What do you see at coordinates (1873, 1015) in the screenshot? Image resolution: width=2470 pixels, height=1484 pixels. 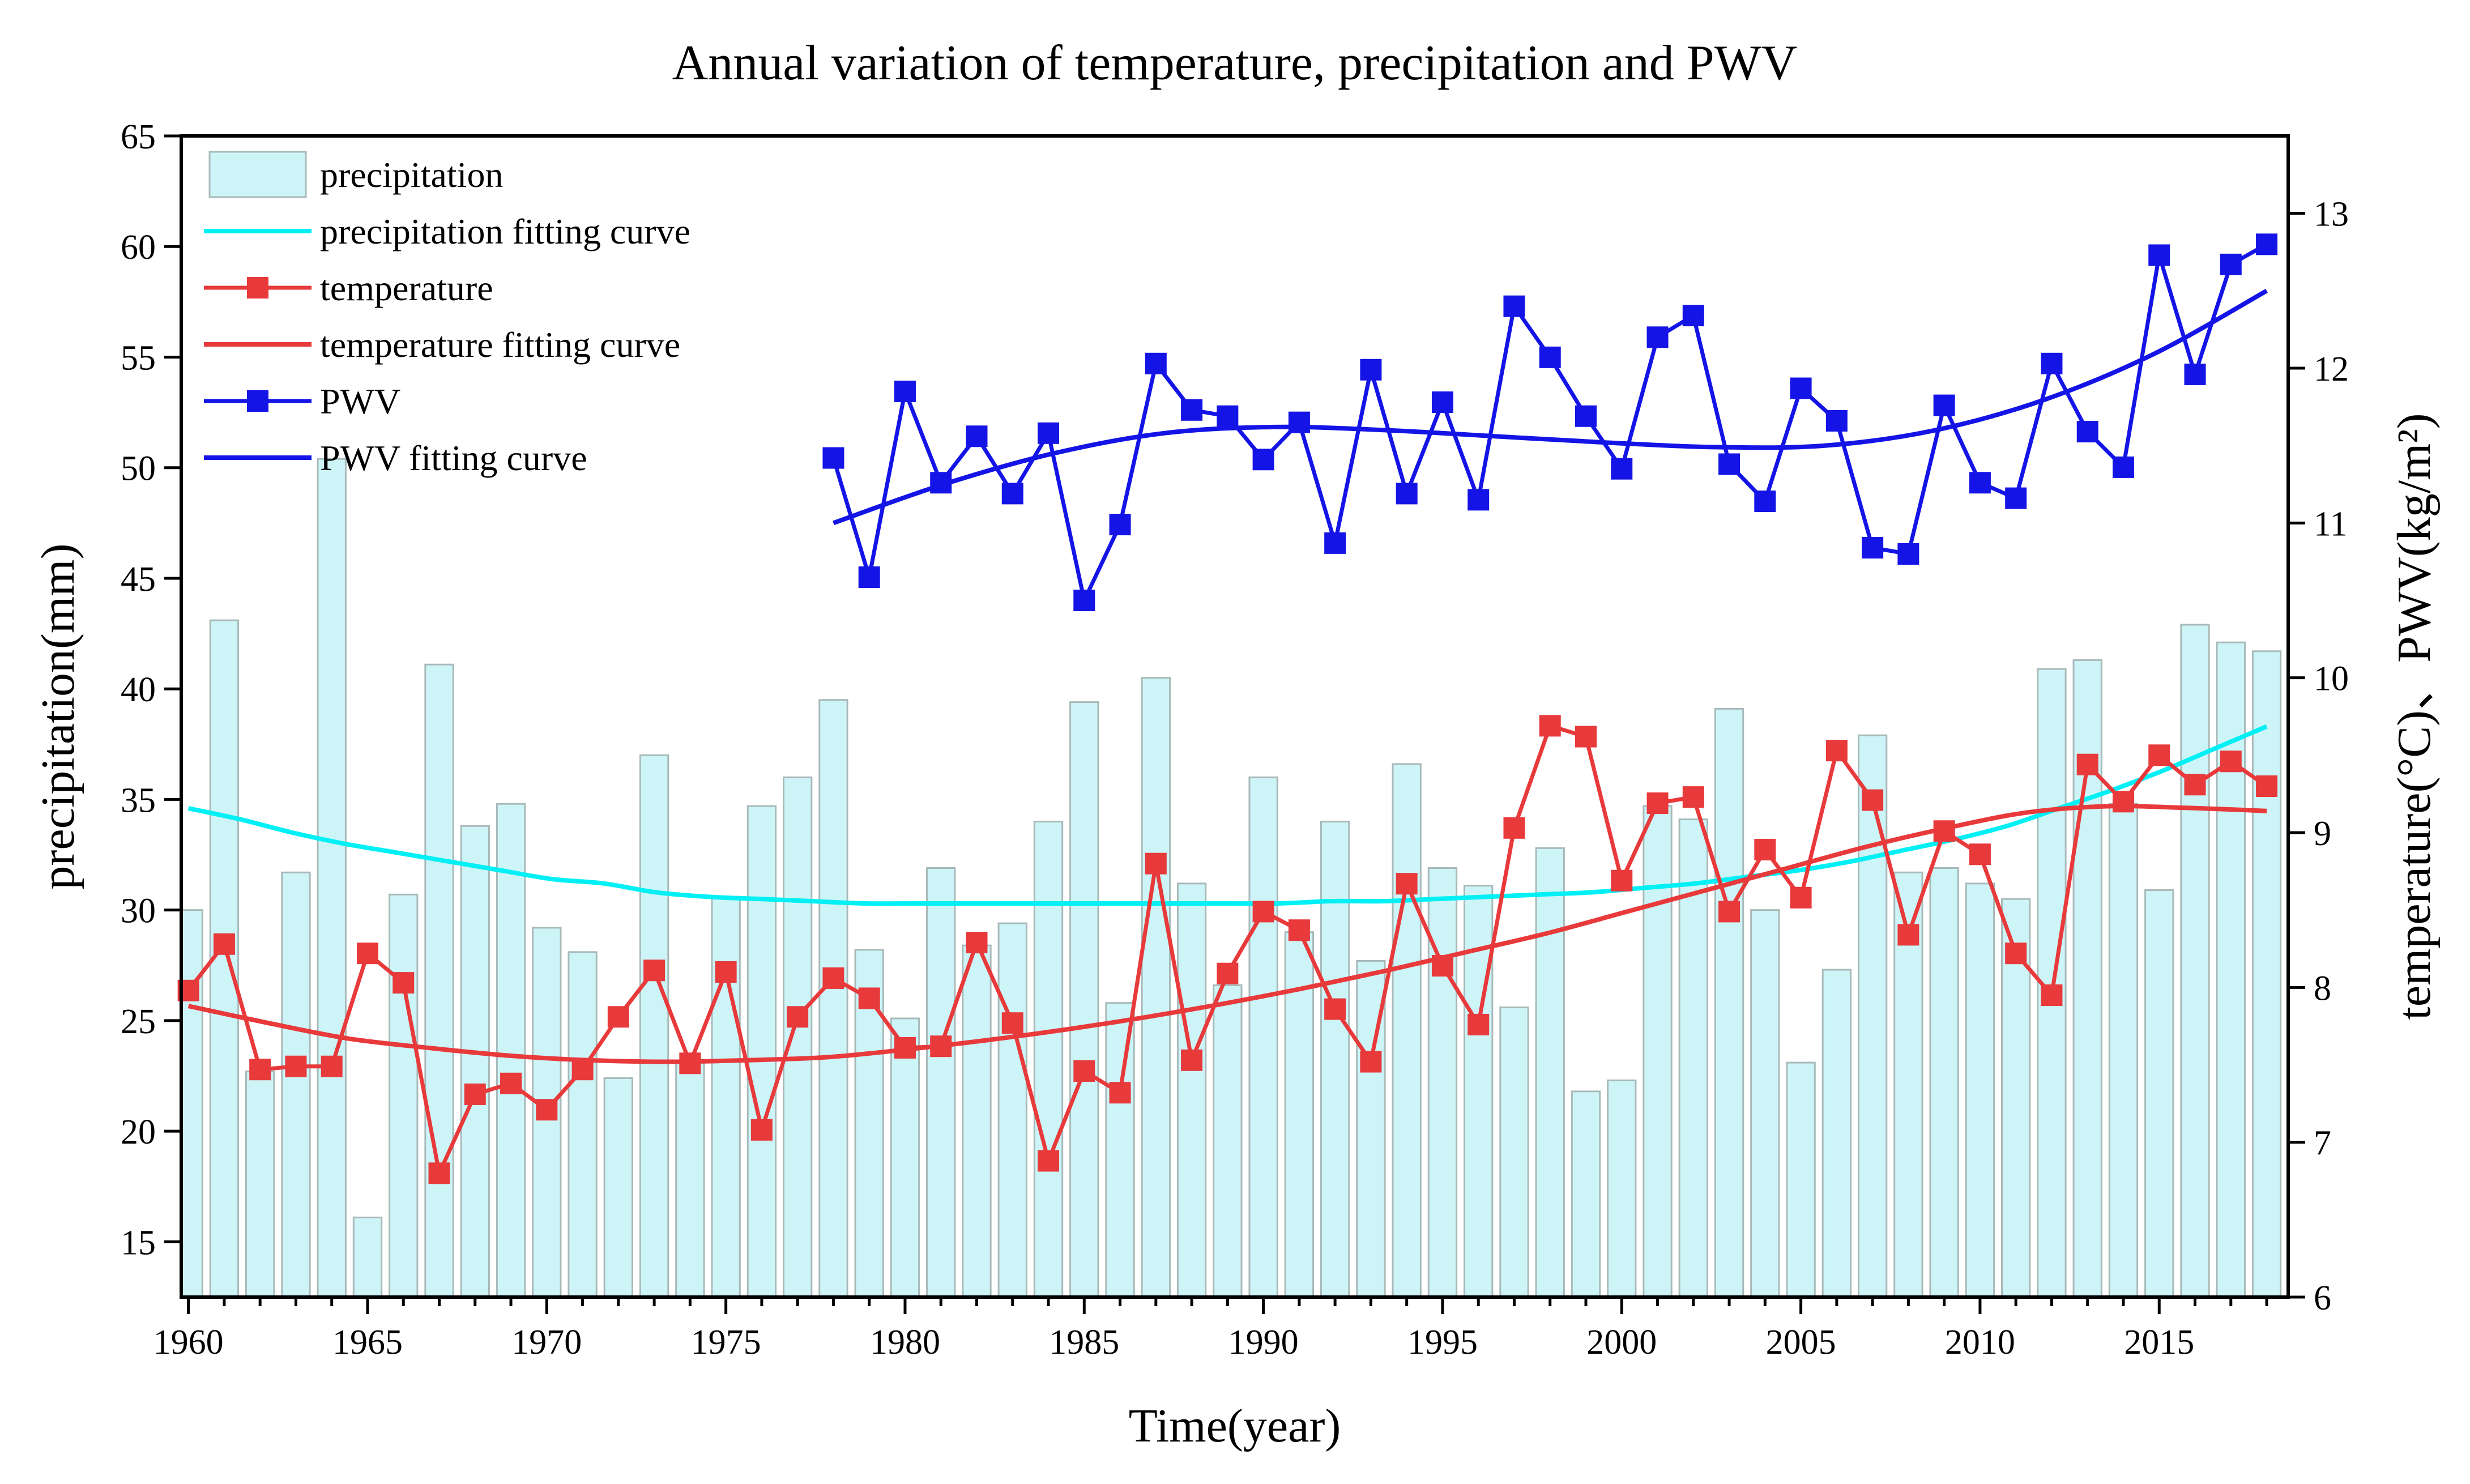 I see `precipitation-bar-2007` at bounding box center [1873, 1015].